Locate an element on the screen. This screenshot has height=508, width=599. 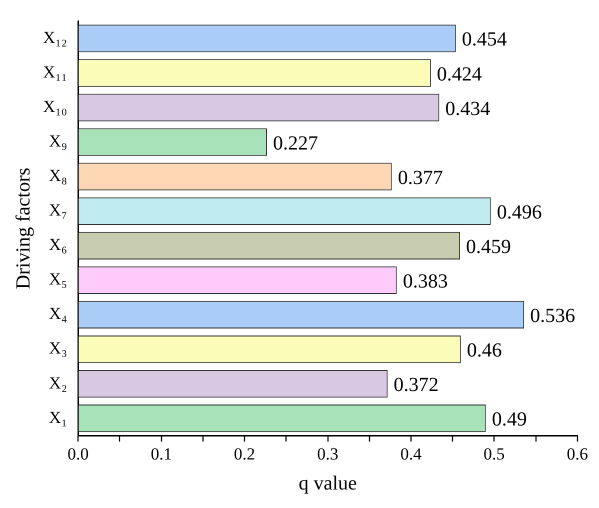
data-label: 0.459 is located at coordinates (489, 247).